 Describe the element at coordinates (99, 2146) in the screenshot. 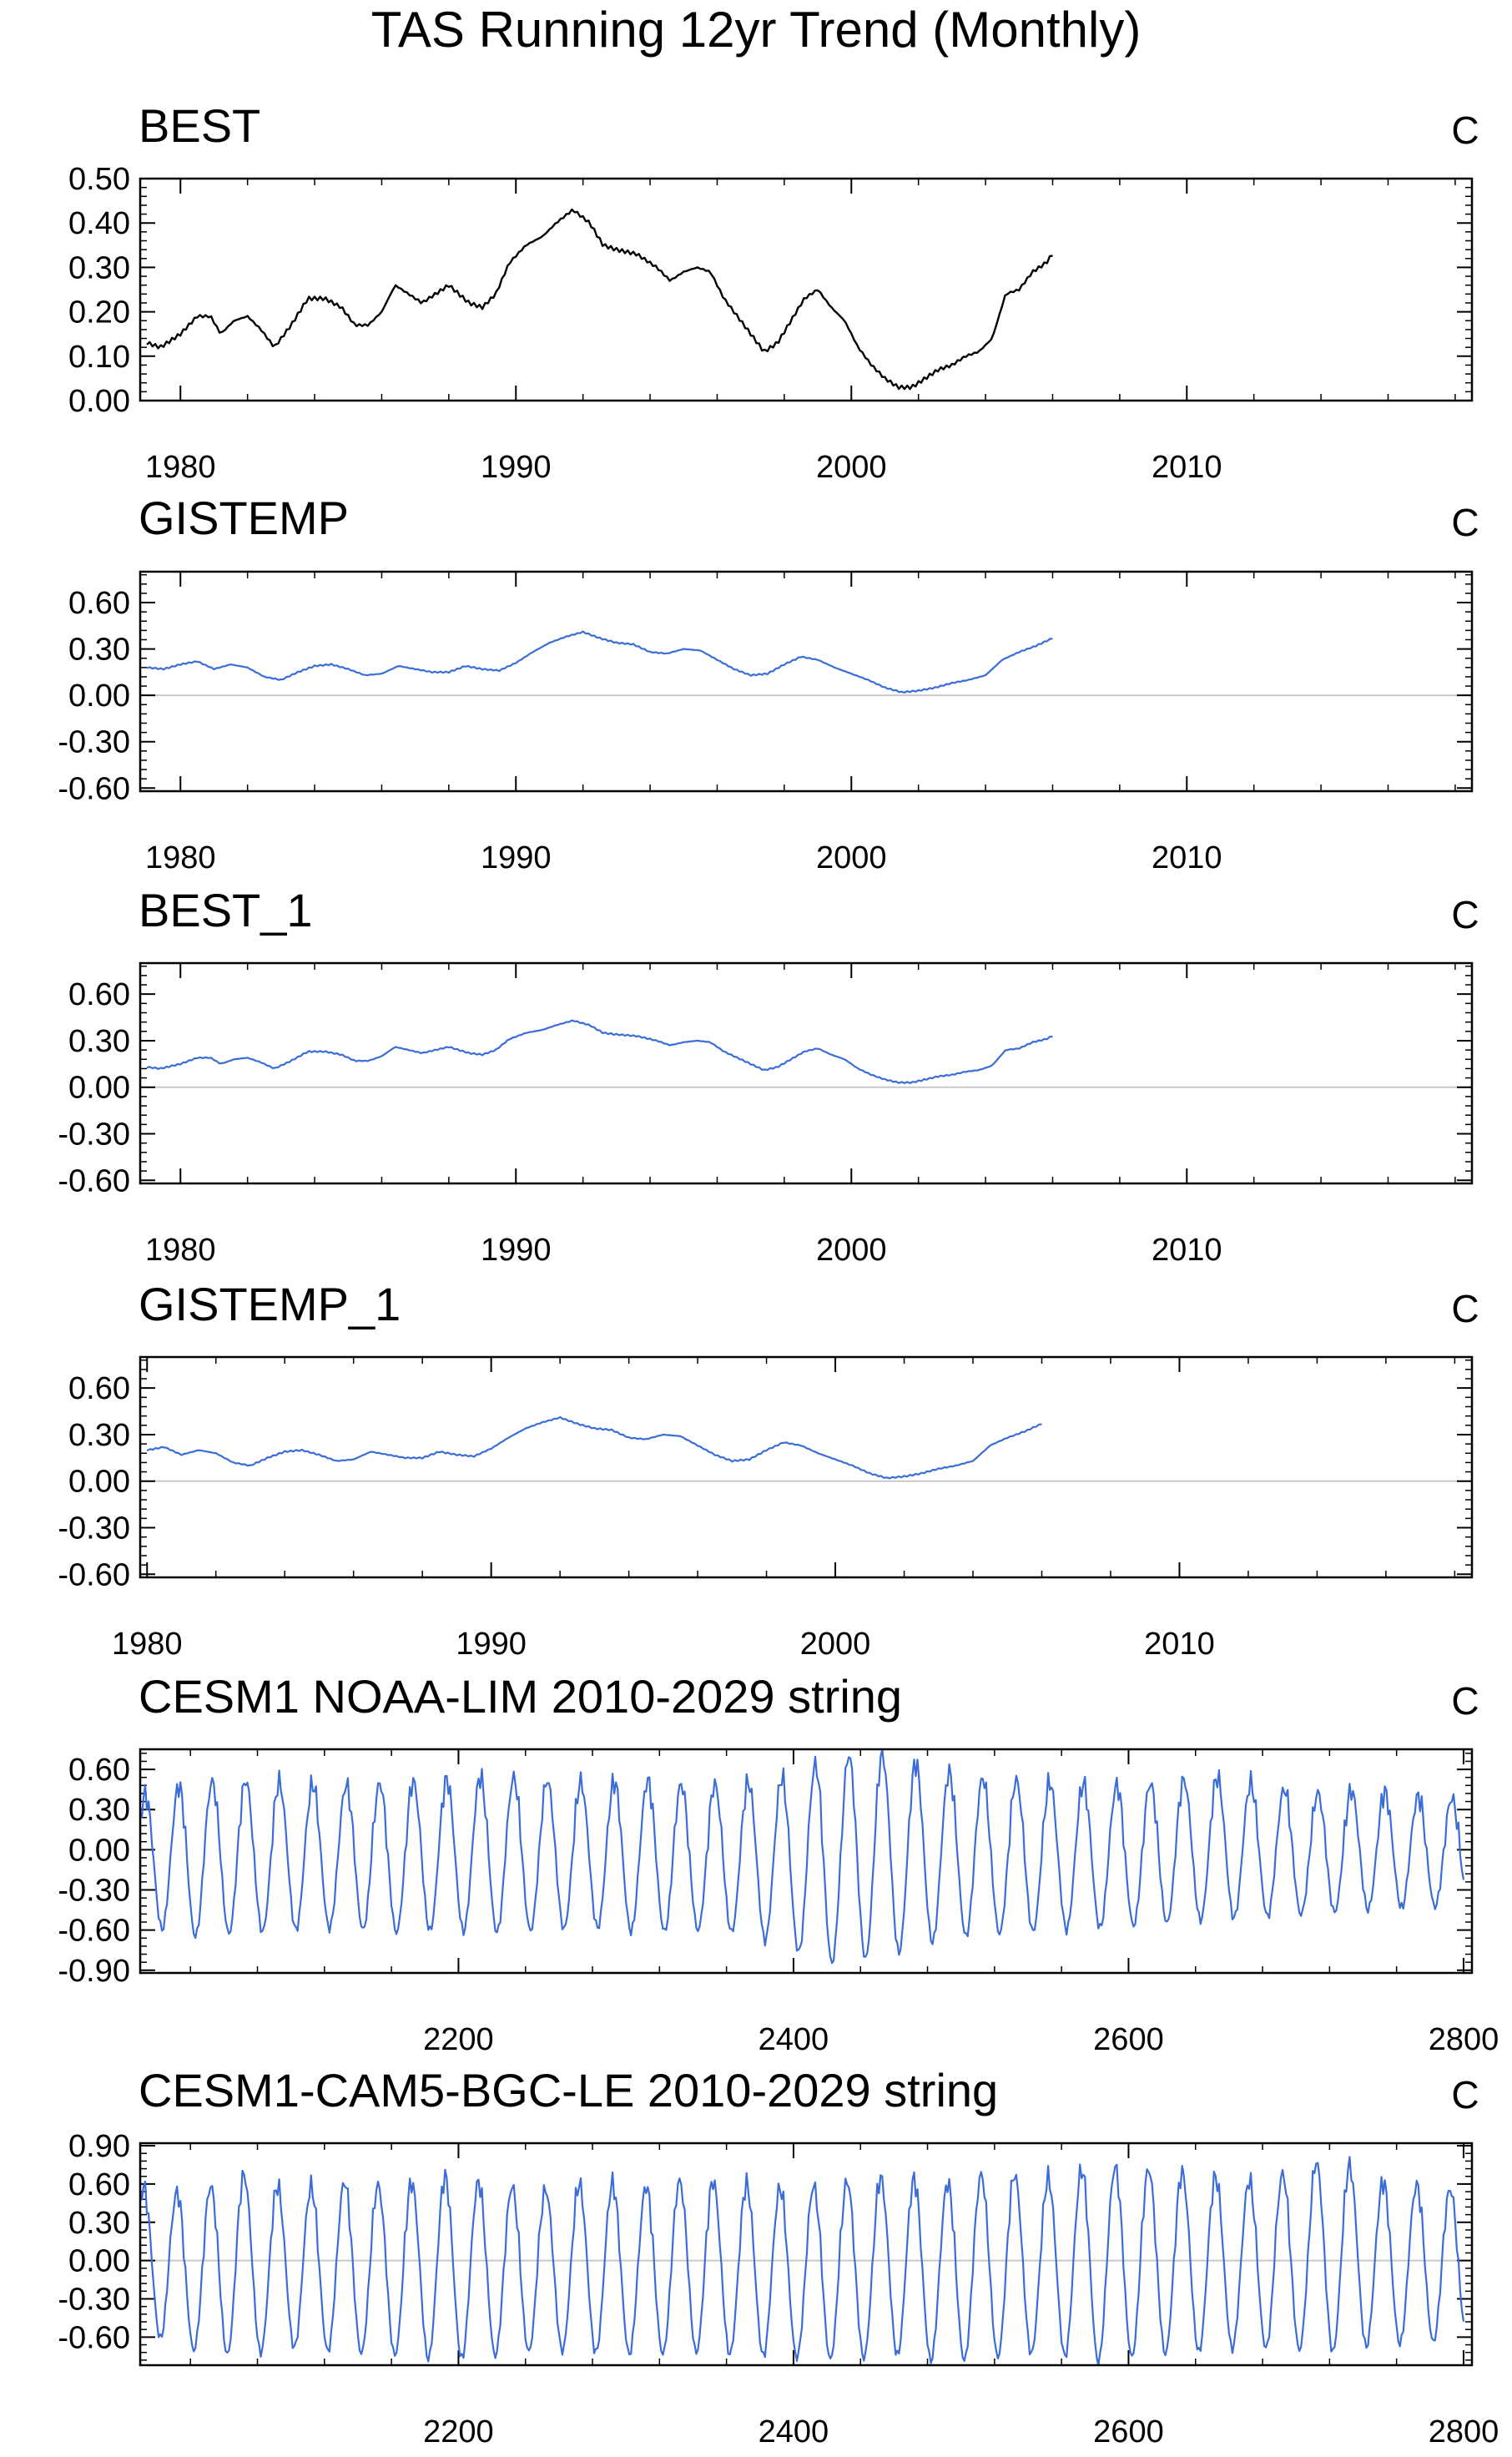

I see `y-tick-label: 0.90` at that location.